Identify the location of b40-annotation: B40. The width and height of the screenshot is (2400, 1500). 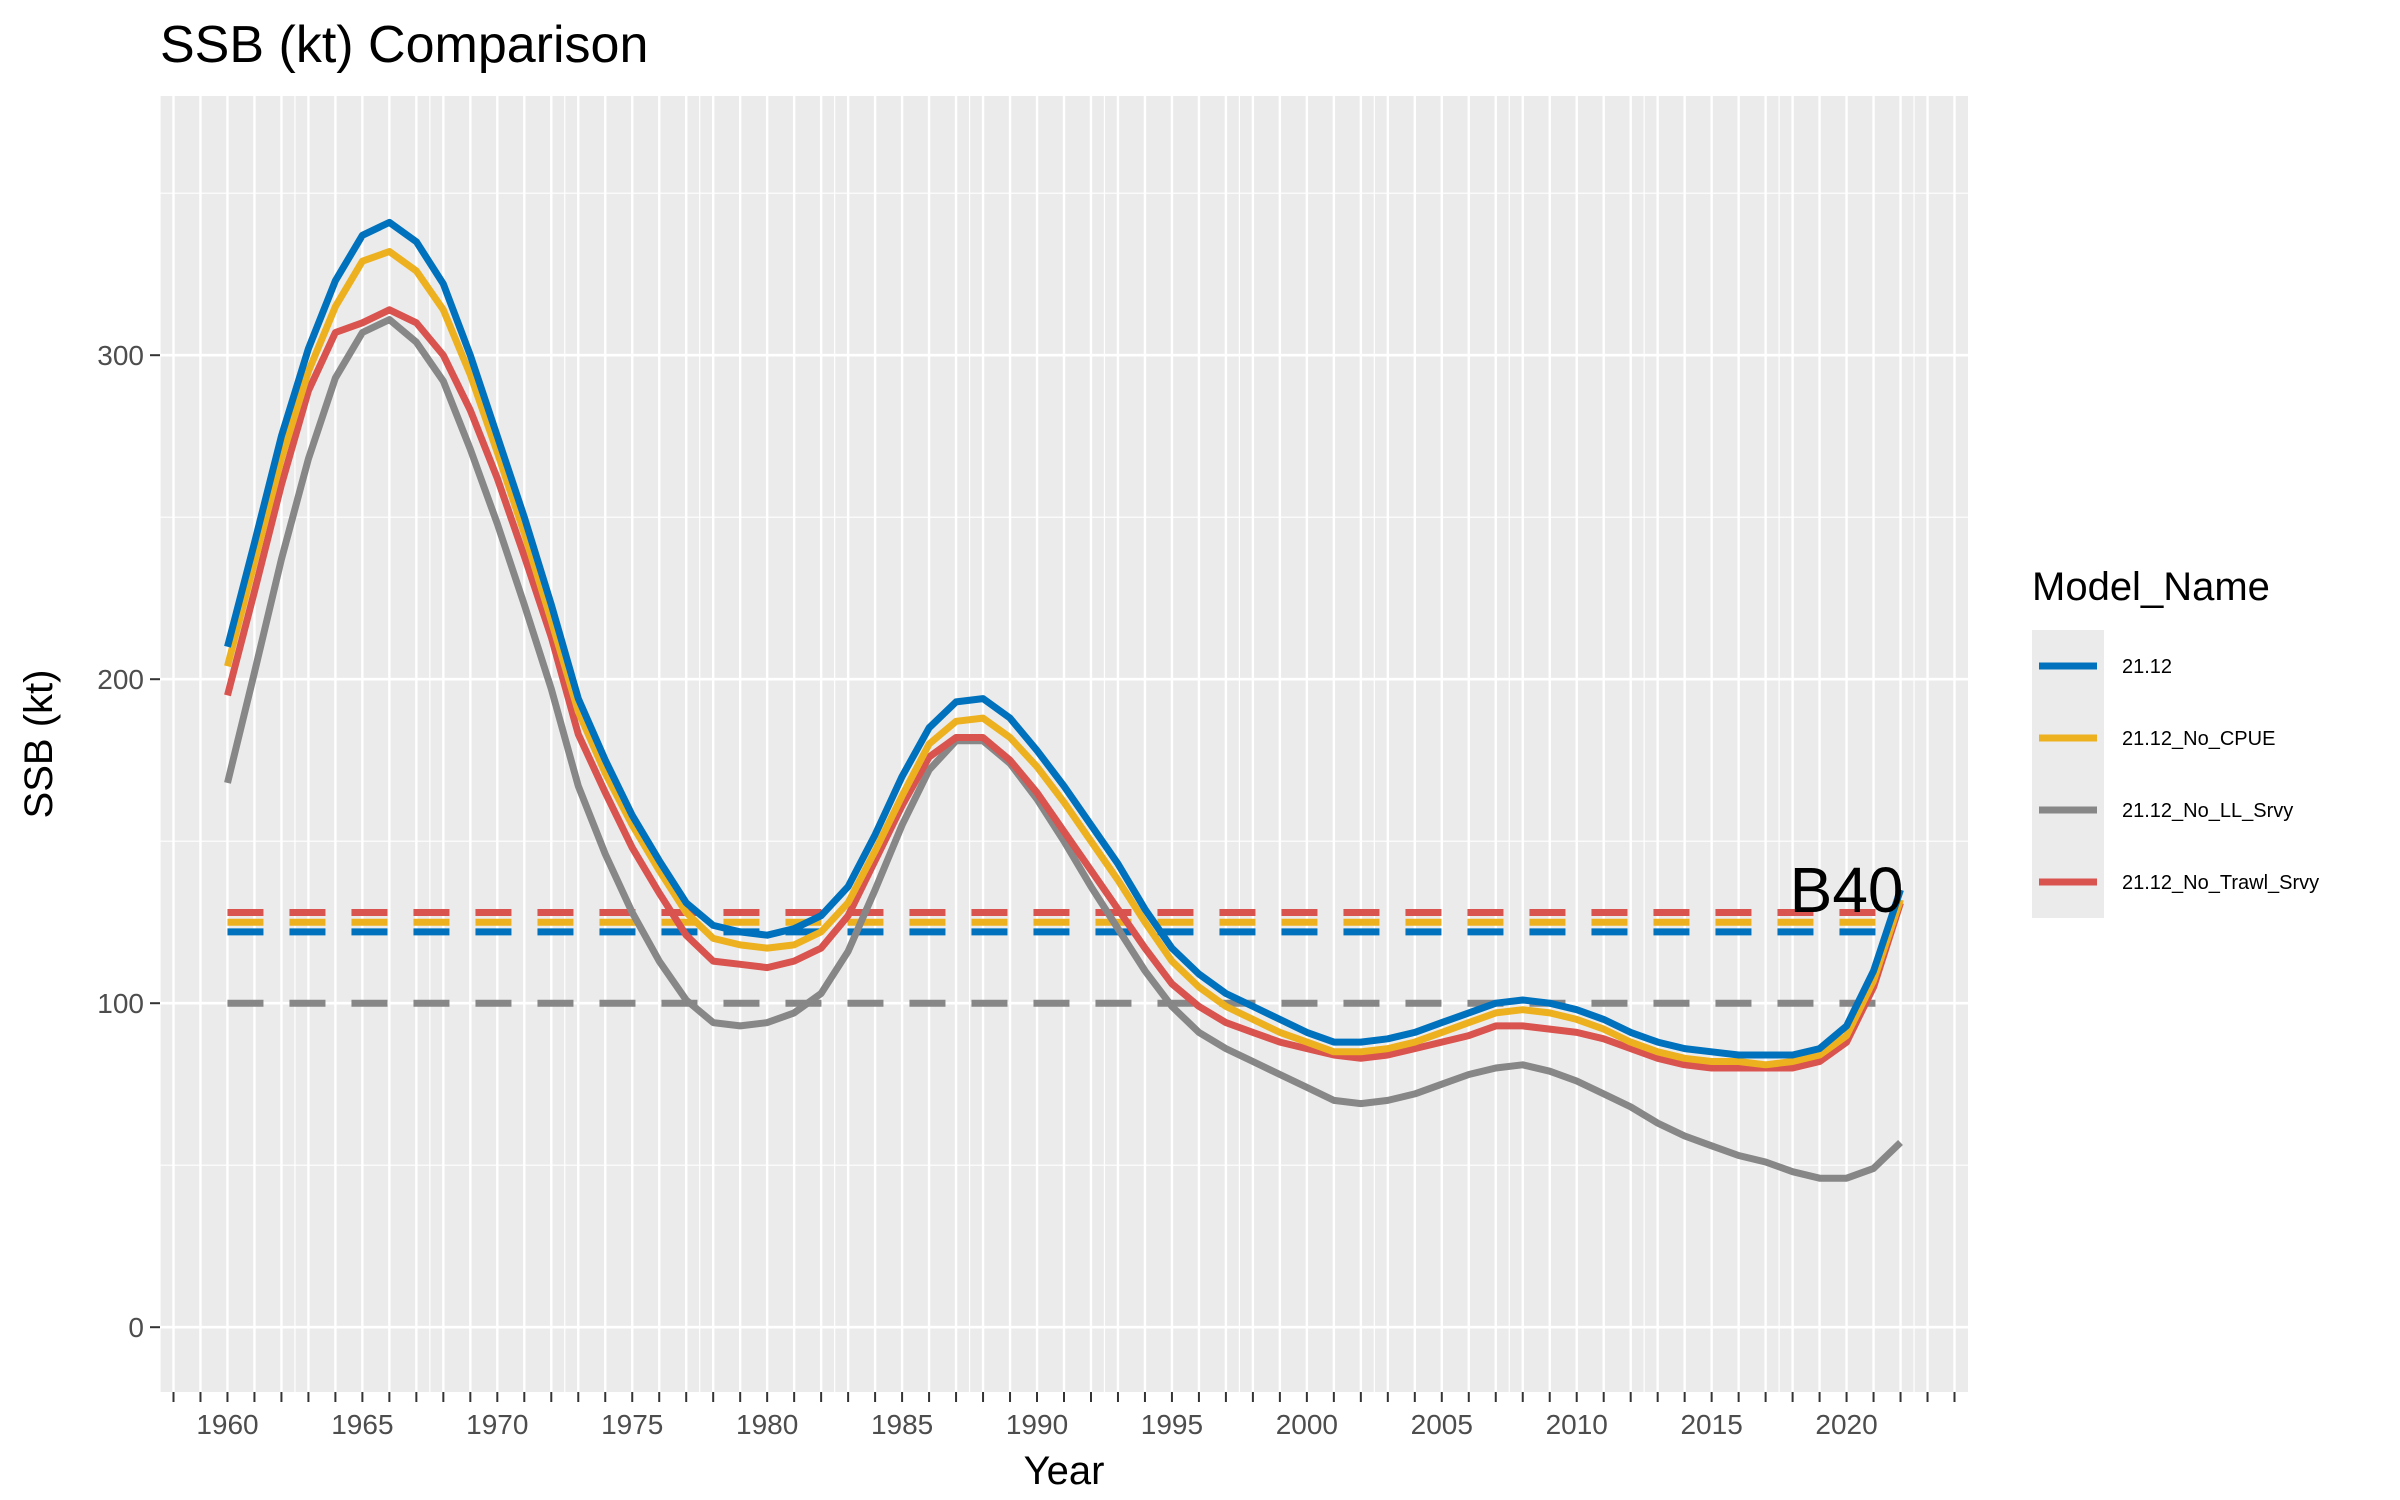
(1847, 890).